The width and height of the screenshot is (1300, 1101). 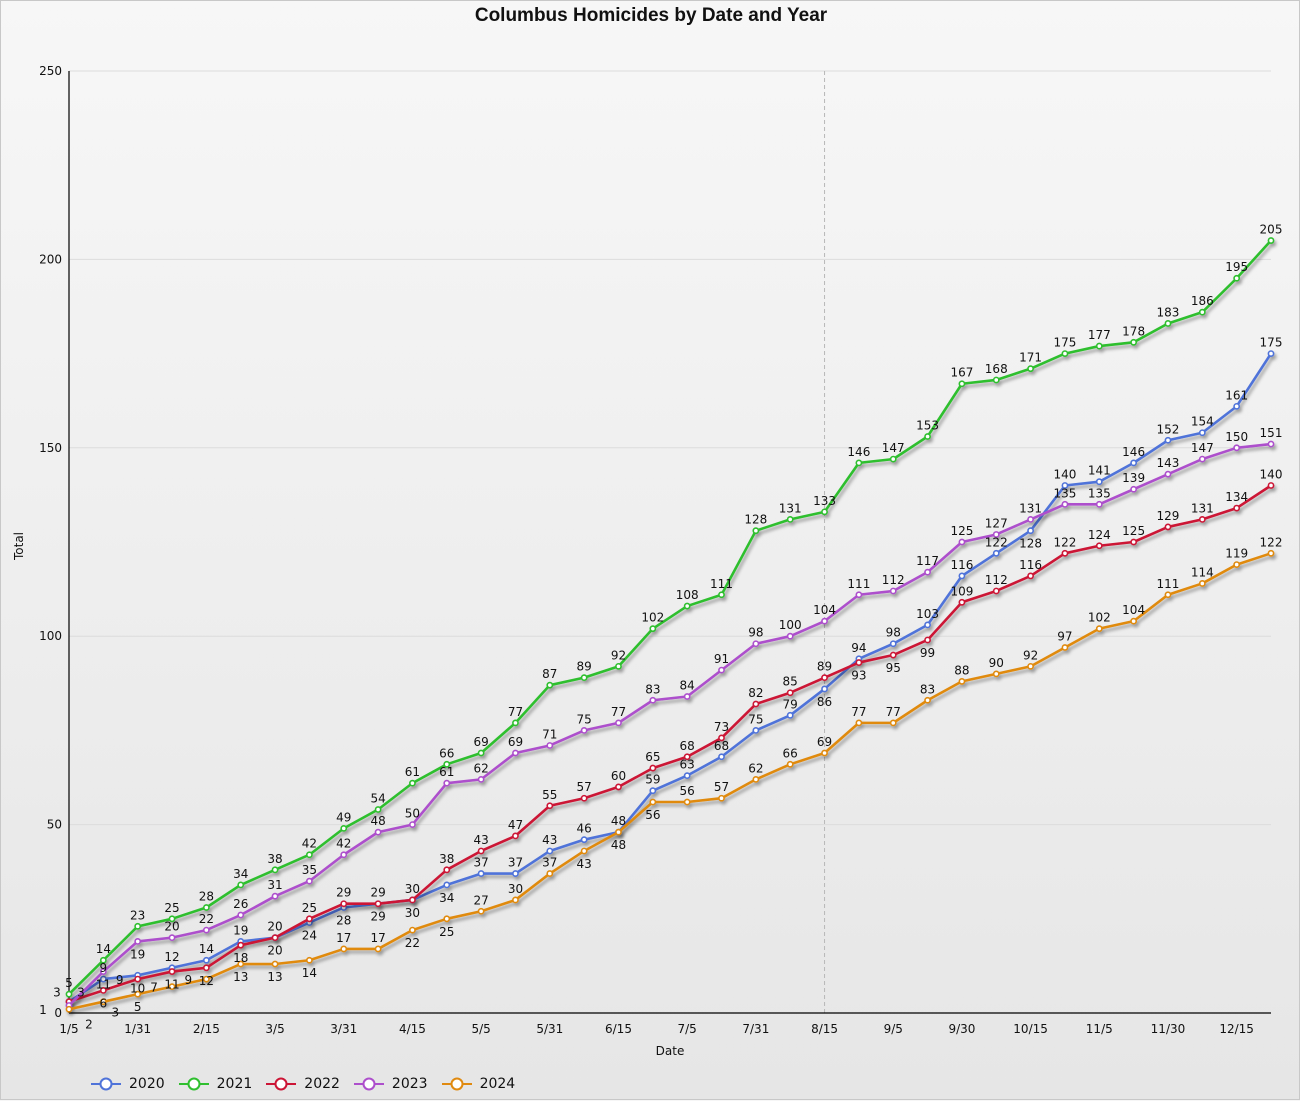 What do you see at coordinates (651, 15) in the screenshot?
I see `chart-title: Columbus Homicides by Date and Year` at bounding box center [651, 15].